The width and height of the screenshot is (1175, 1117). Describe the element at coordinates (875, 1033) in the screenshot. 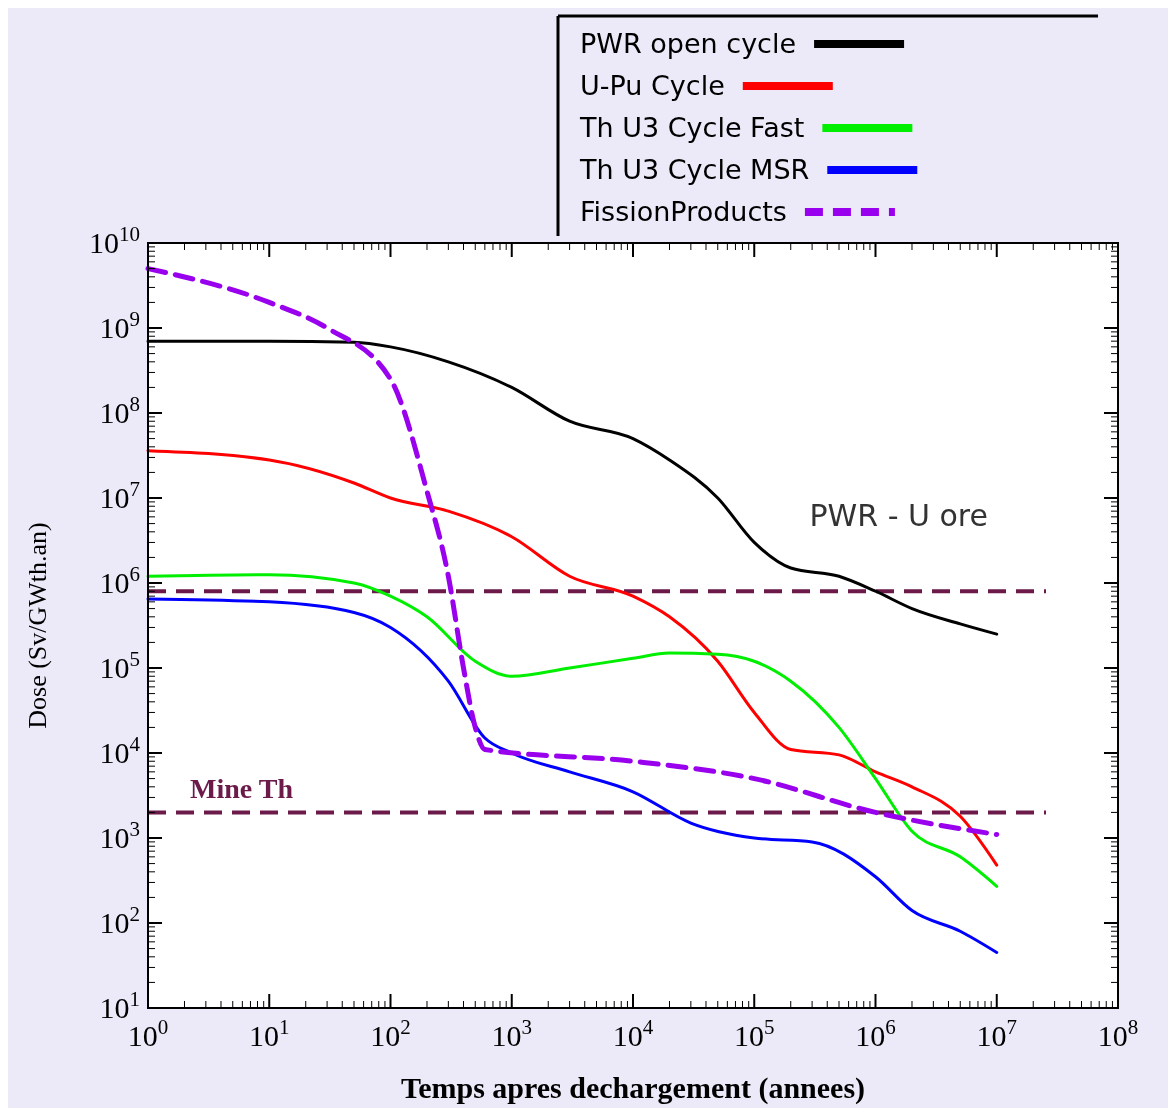

I see `x-tick-label: 10$^{6}$` at that location.